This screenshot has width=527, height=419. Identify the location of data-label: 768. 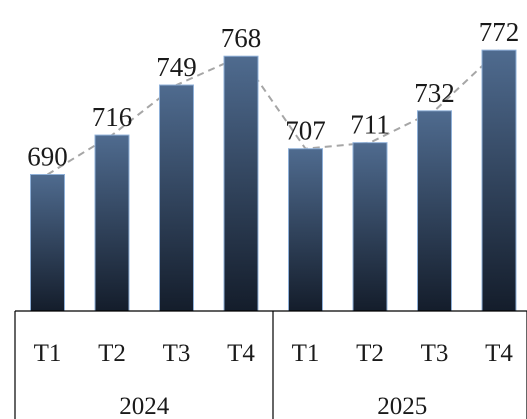
(241, 38).